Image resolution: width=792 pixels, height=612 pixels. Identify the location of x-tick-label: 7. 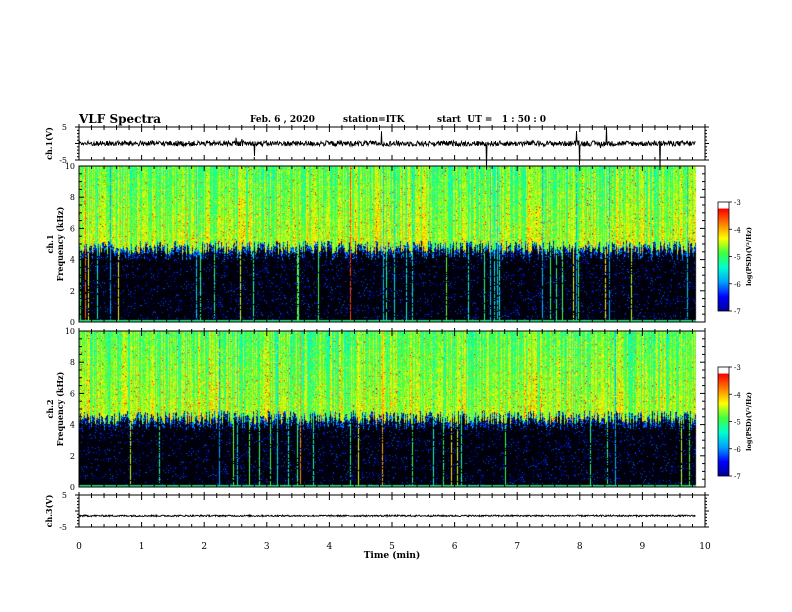
(517, 547).